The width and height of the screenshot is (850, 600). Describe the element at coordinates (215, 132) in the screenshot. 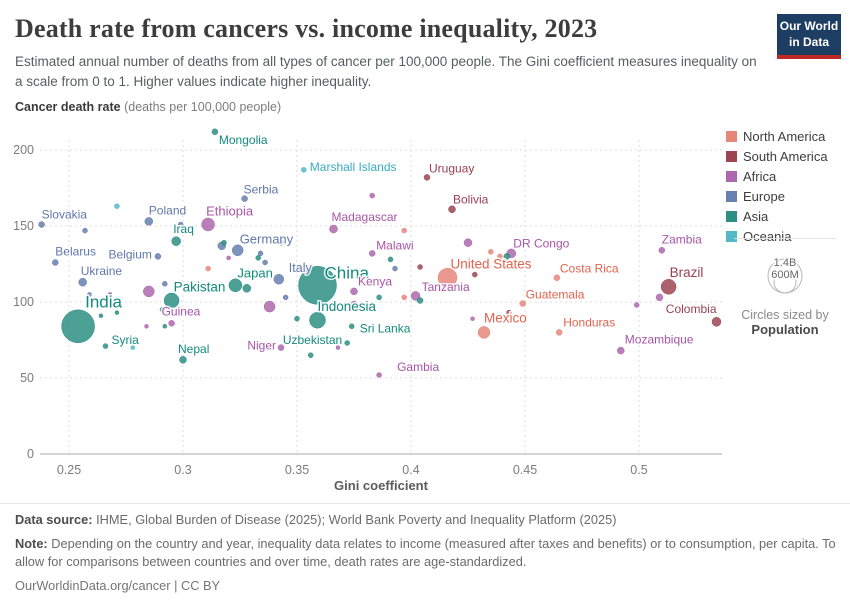

I see `dot-mongolia` at that location.